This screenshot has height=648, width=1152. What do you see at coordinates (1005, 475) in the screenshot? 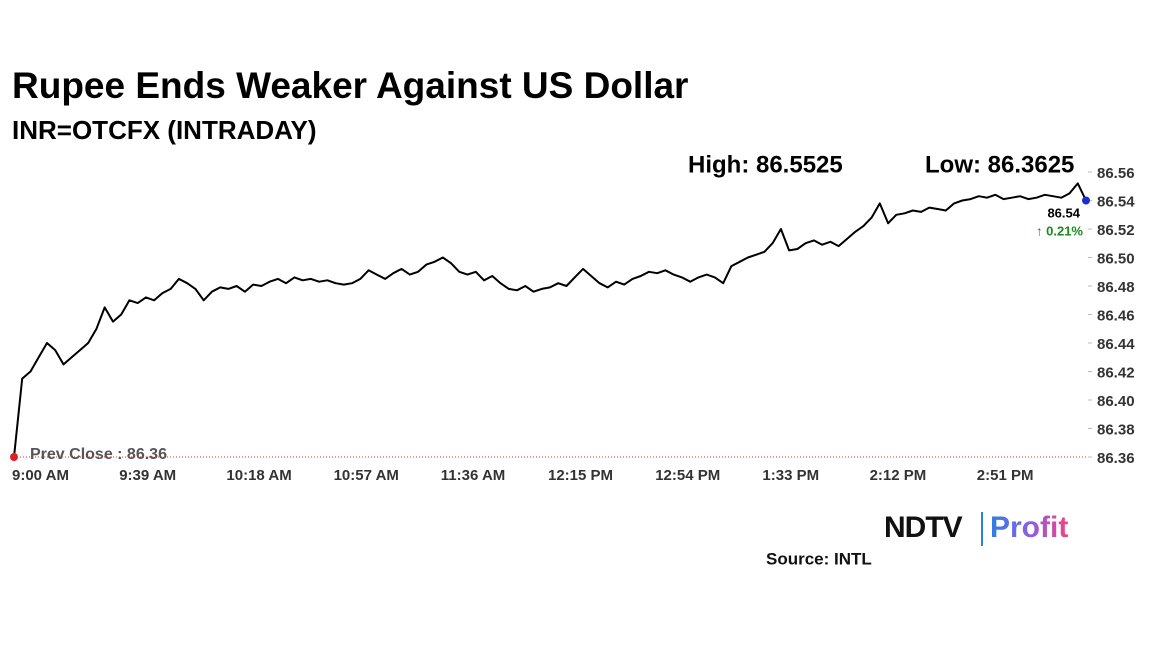
I see `x-tick-label: 2:51 PM` at bounding box center [1005, 475].